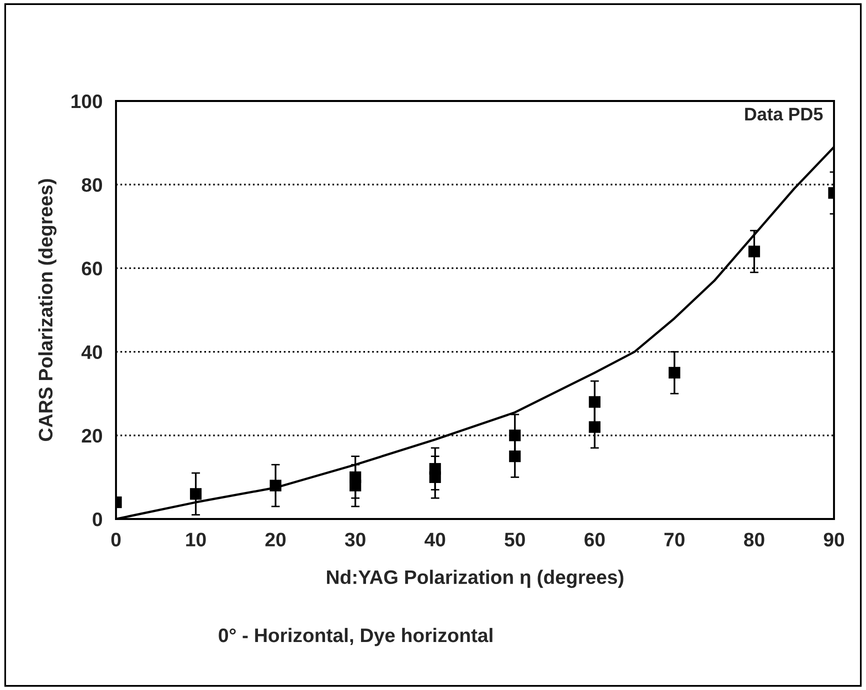 The width and height of the screenshot is (866, 690). What do you see at coordinates (594, 539) in the screenshot?
I see `x-tick-label: 60` at bounding box center [594, 539].